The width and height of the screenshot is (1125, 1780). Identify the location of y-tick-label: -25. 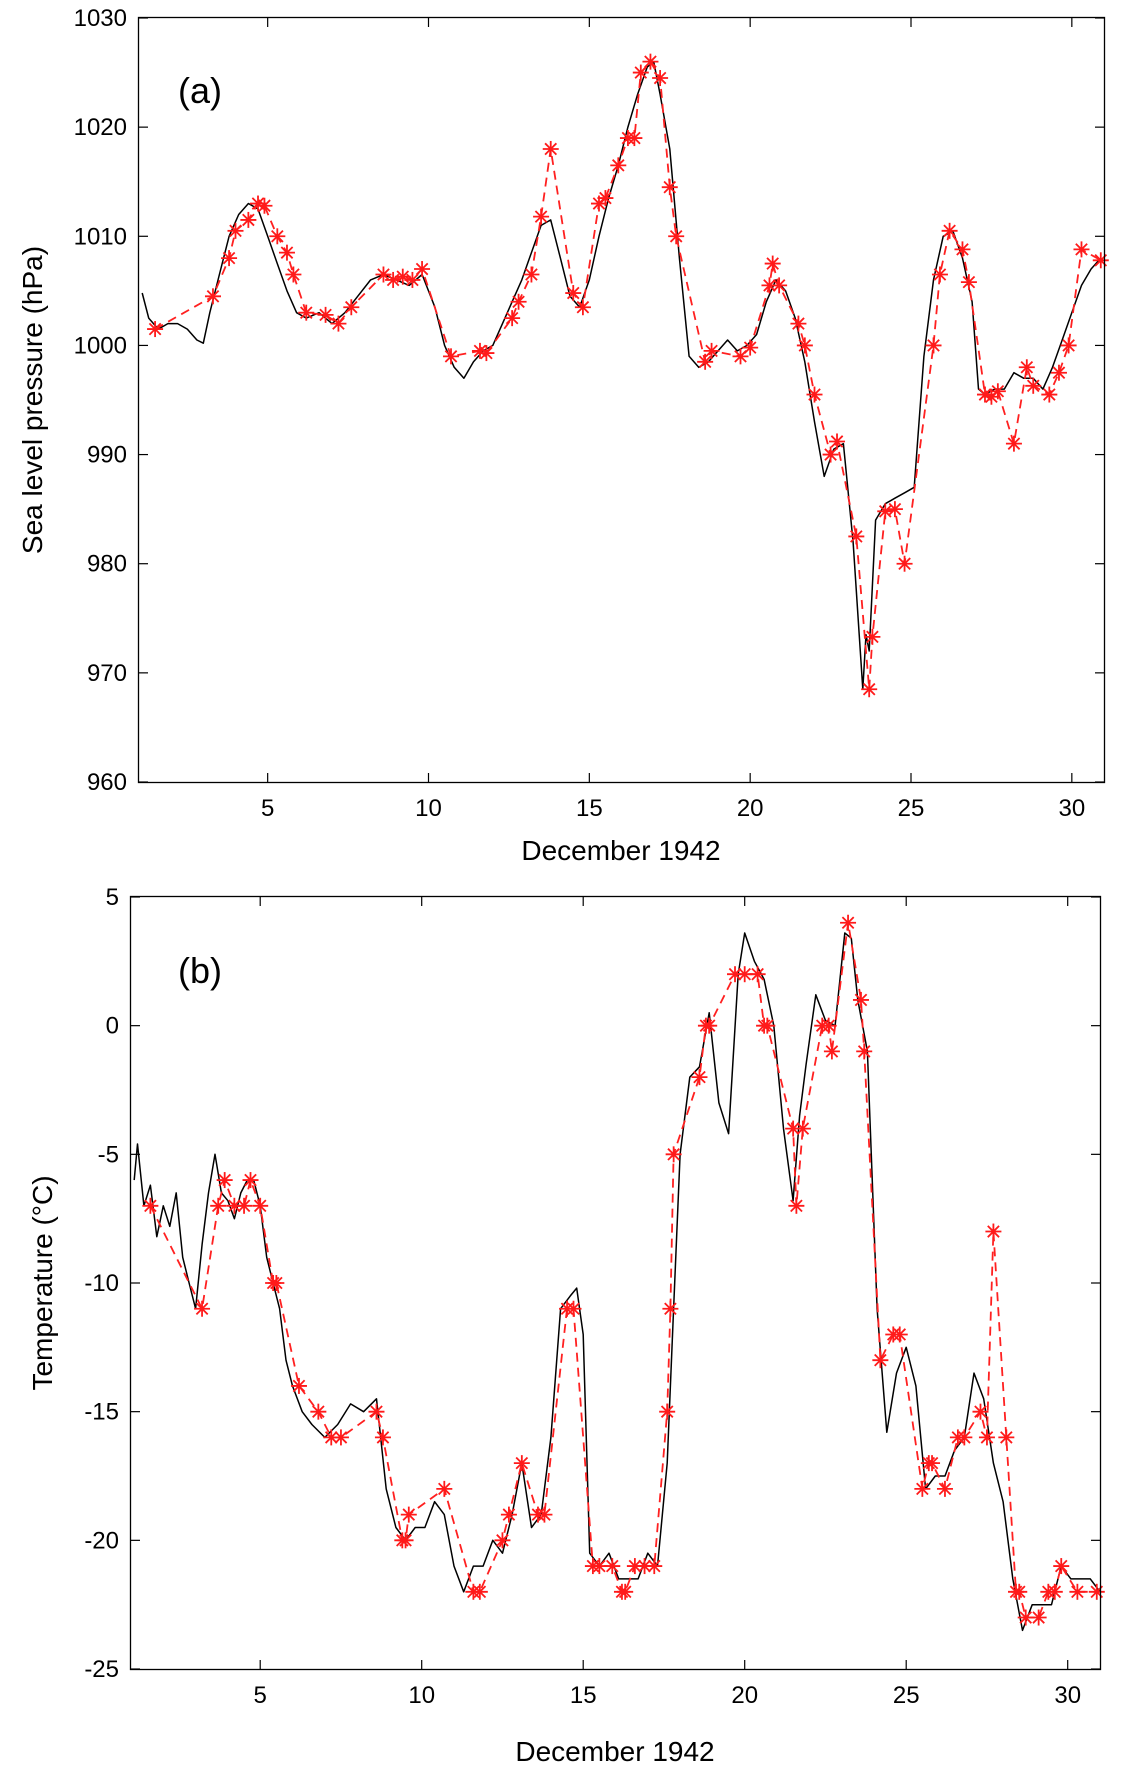
(101, 1669).